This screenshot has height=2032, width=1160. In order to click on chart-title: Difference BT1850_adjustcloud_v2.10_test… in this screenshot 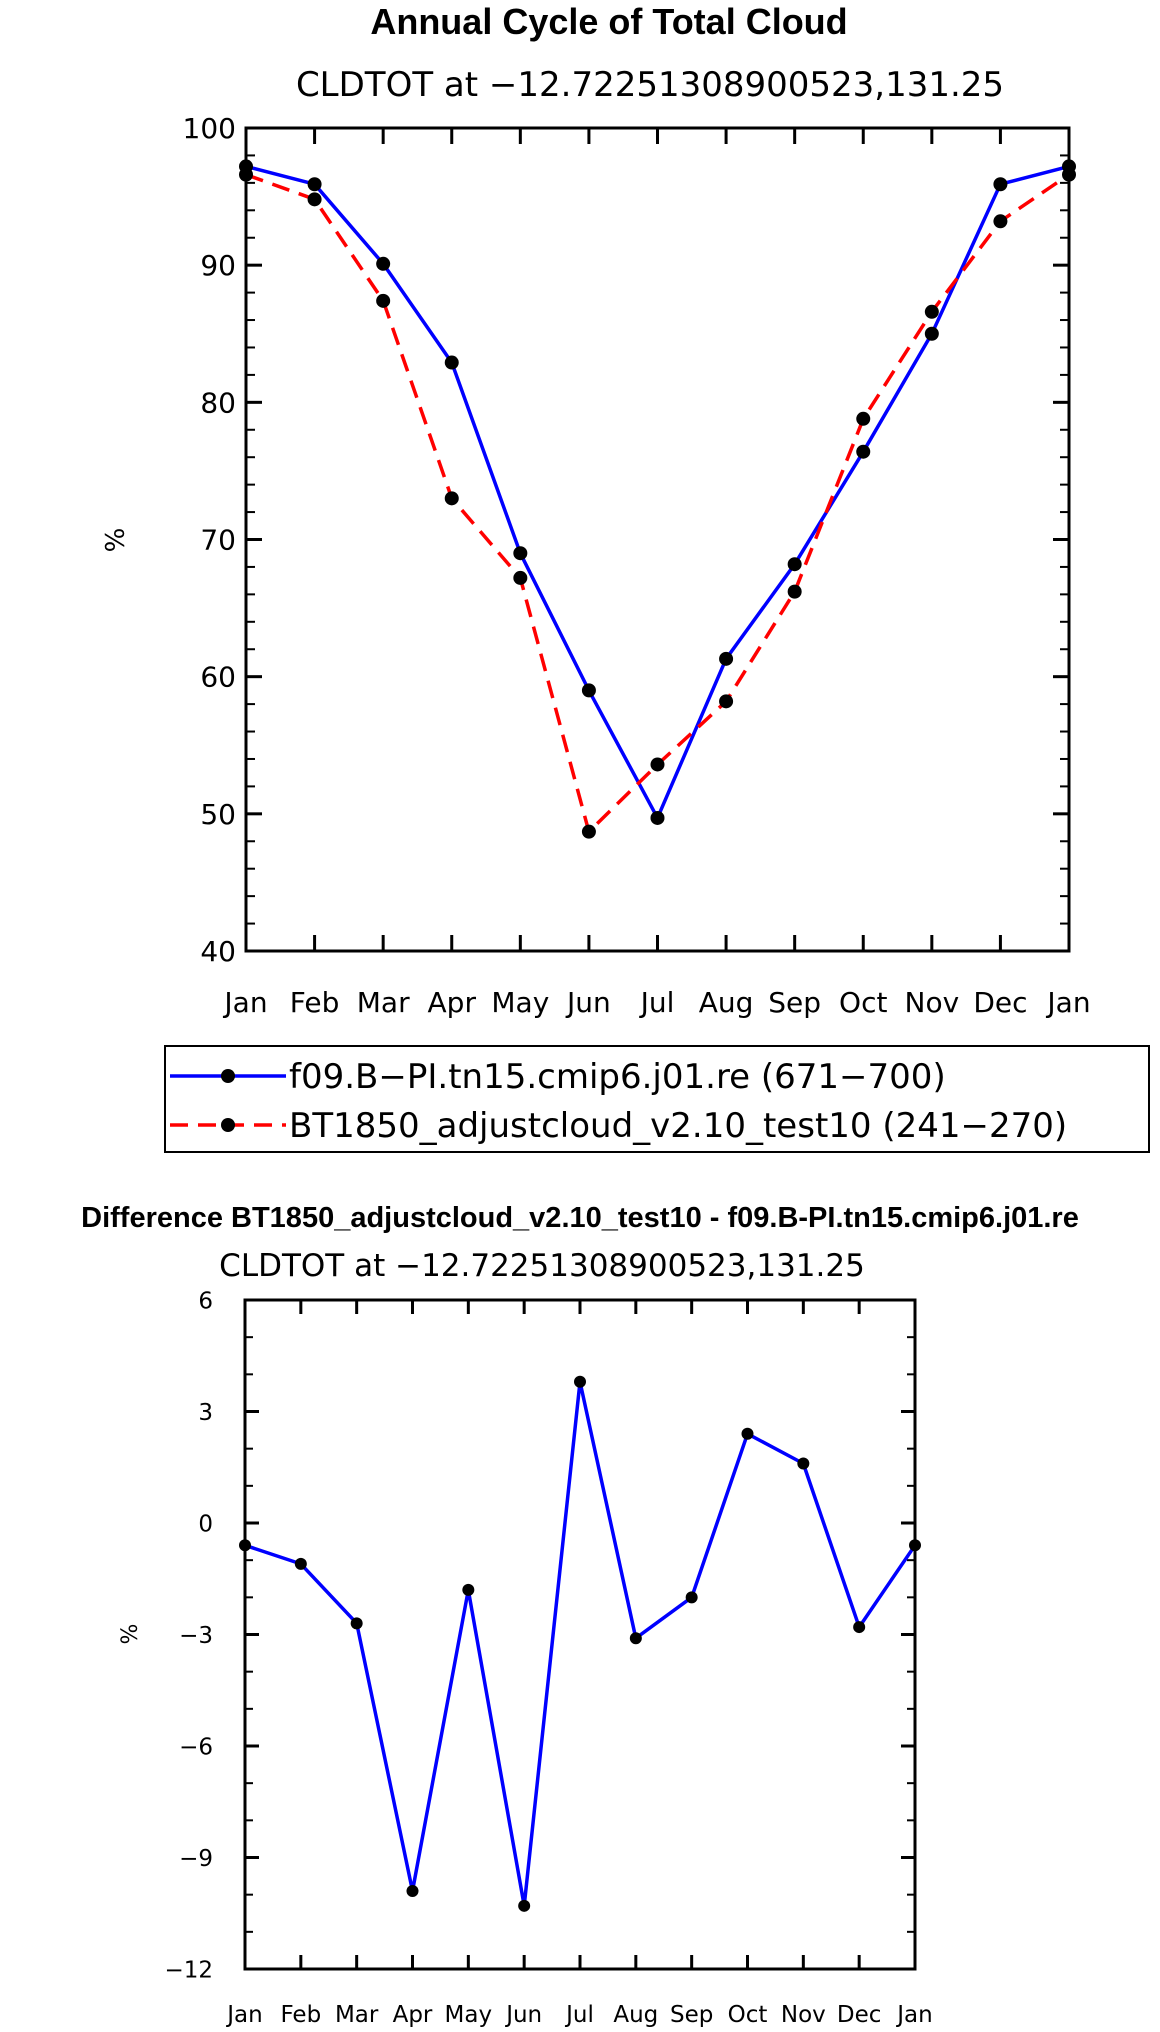, I will do `click(580, 1218)`.